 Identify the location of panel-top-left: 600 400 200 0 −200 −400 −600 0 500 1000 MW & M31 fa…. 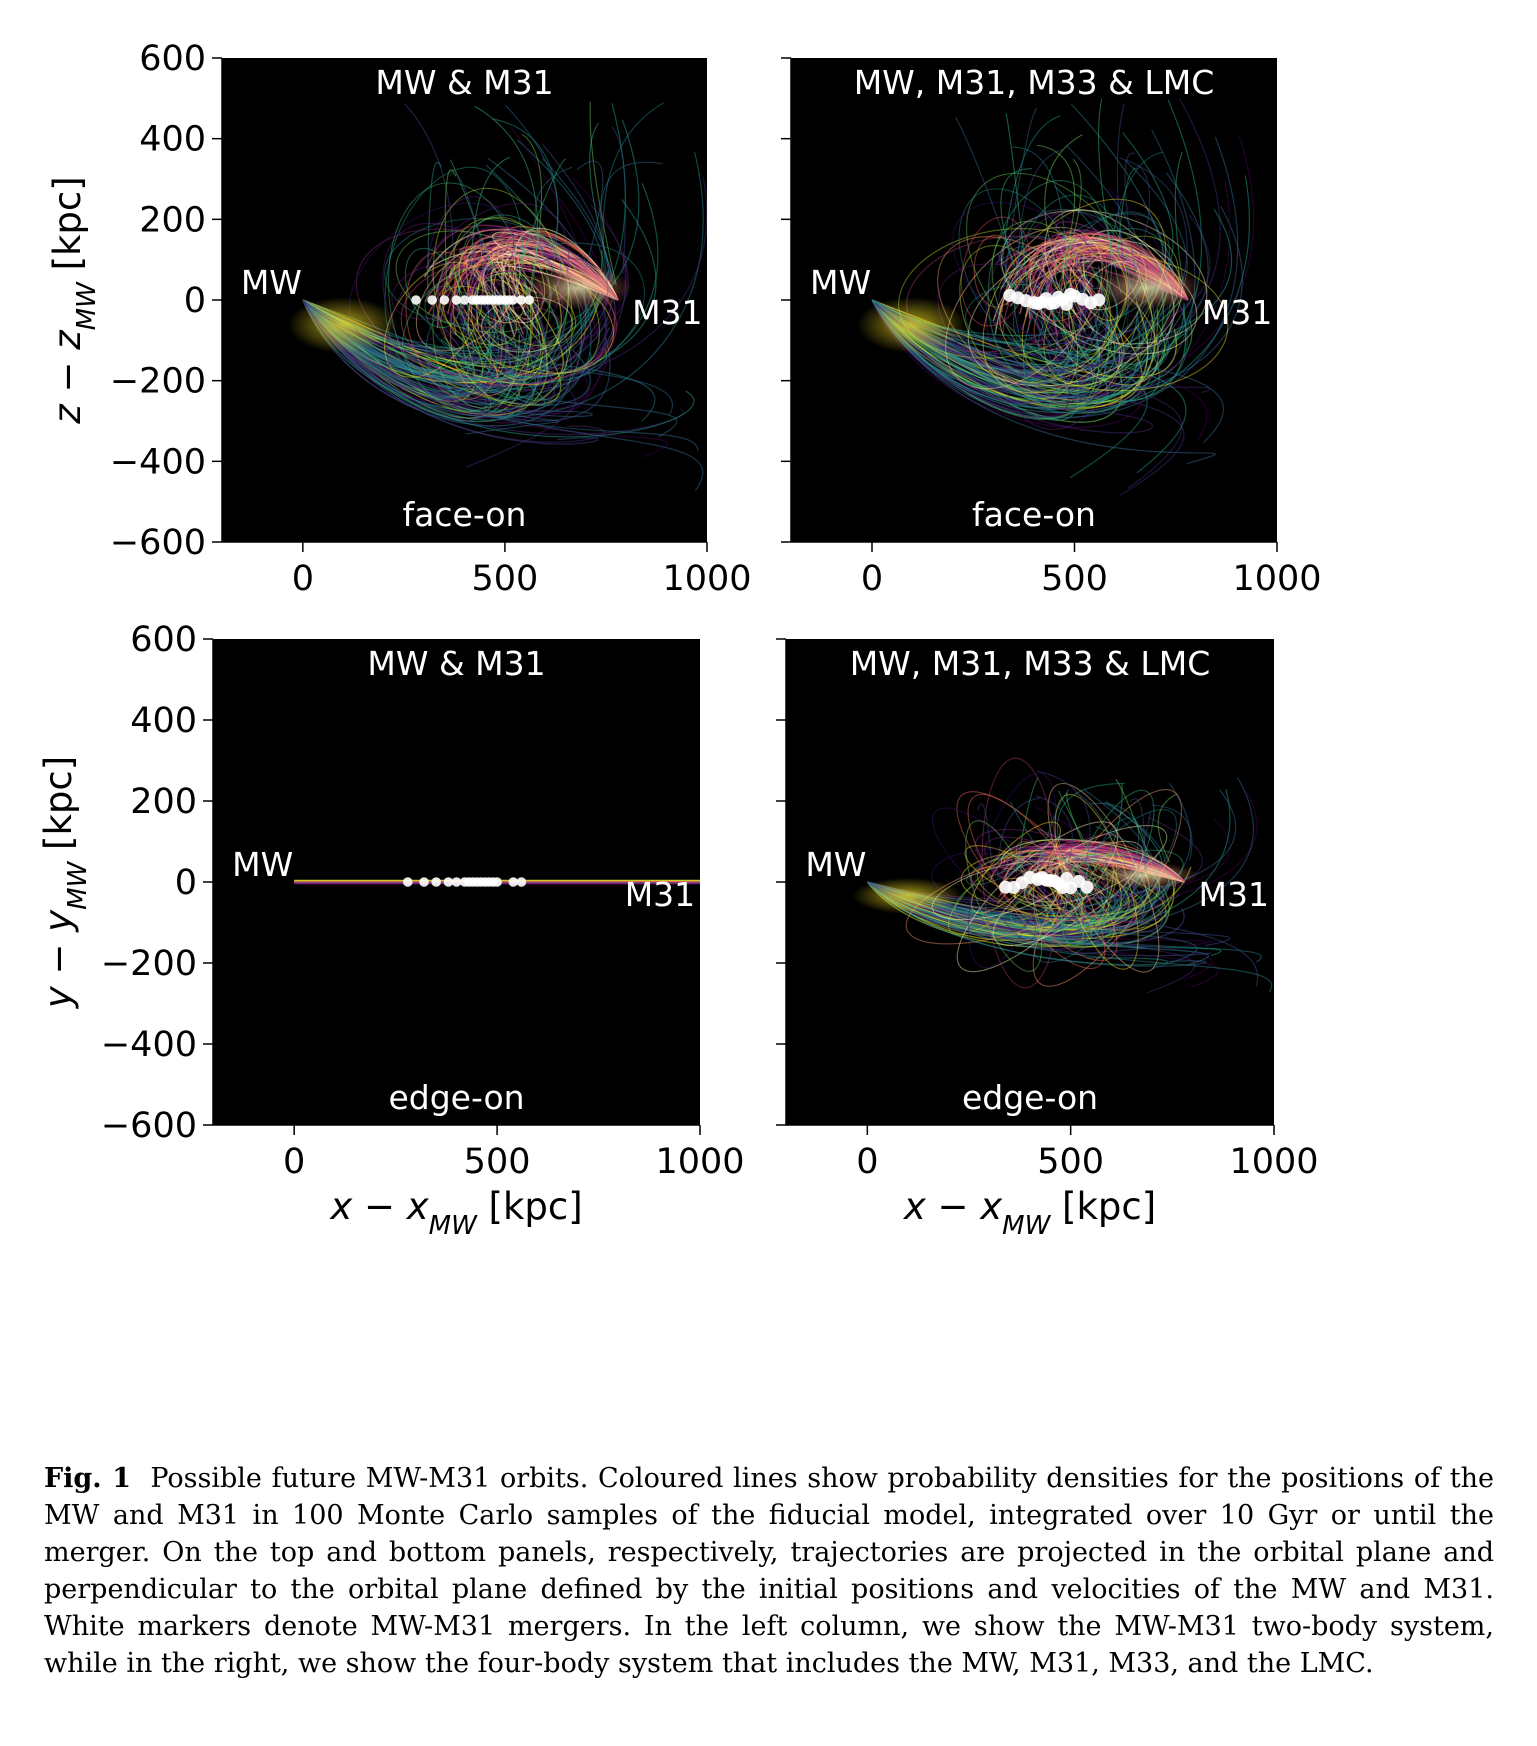
(399, 319).